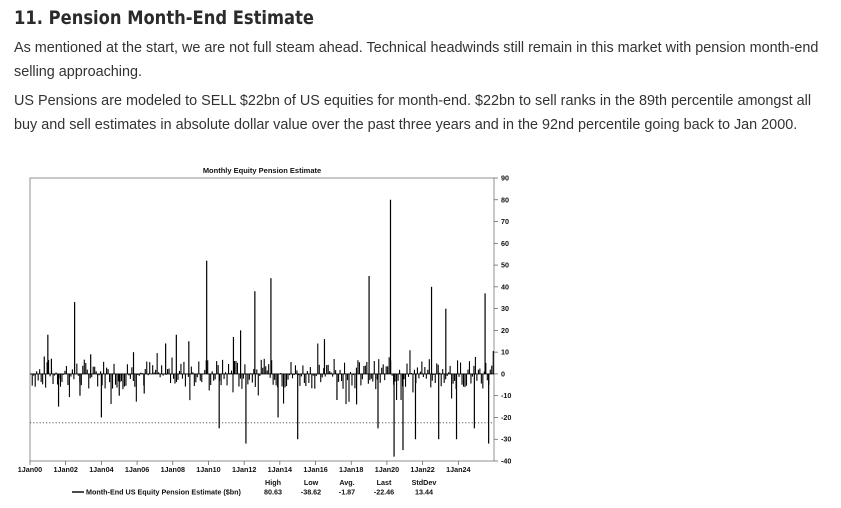 The width and height of the screenshot is (841, 508). I want to click on y-tick-label: 50, so click(505, 265).